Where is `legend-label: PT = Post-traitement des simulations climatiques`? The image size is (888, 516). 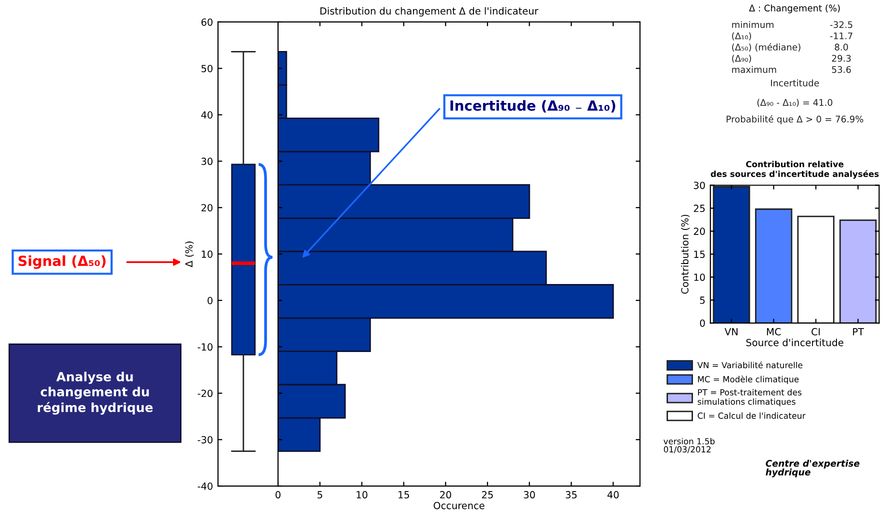
legend-label: PT = Post-traitement des simulations climatiques is located at coordinates (750, 397).